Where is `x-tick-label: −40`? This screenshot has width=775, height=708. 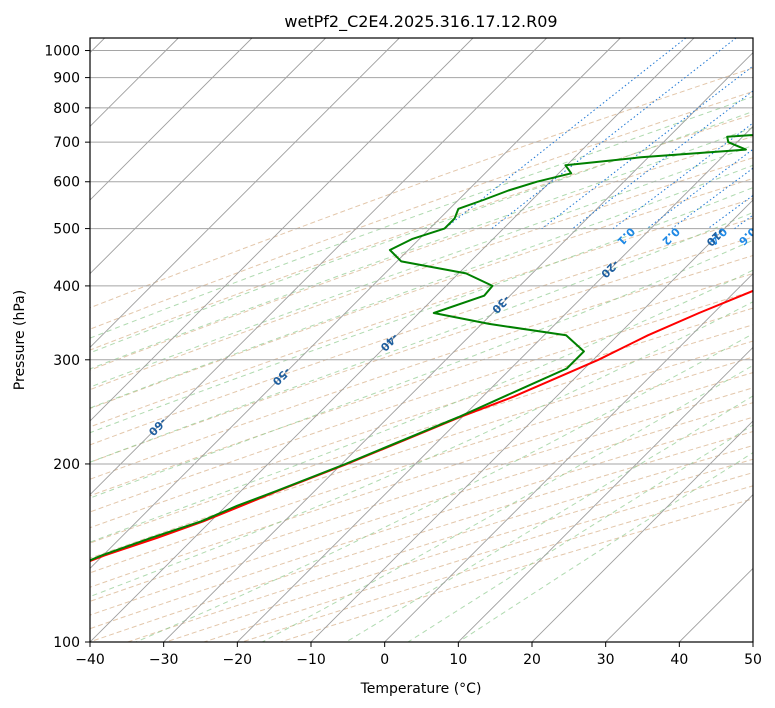
x-tick-label: −40 is located at coordinates (90, 660).